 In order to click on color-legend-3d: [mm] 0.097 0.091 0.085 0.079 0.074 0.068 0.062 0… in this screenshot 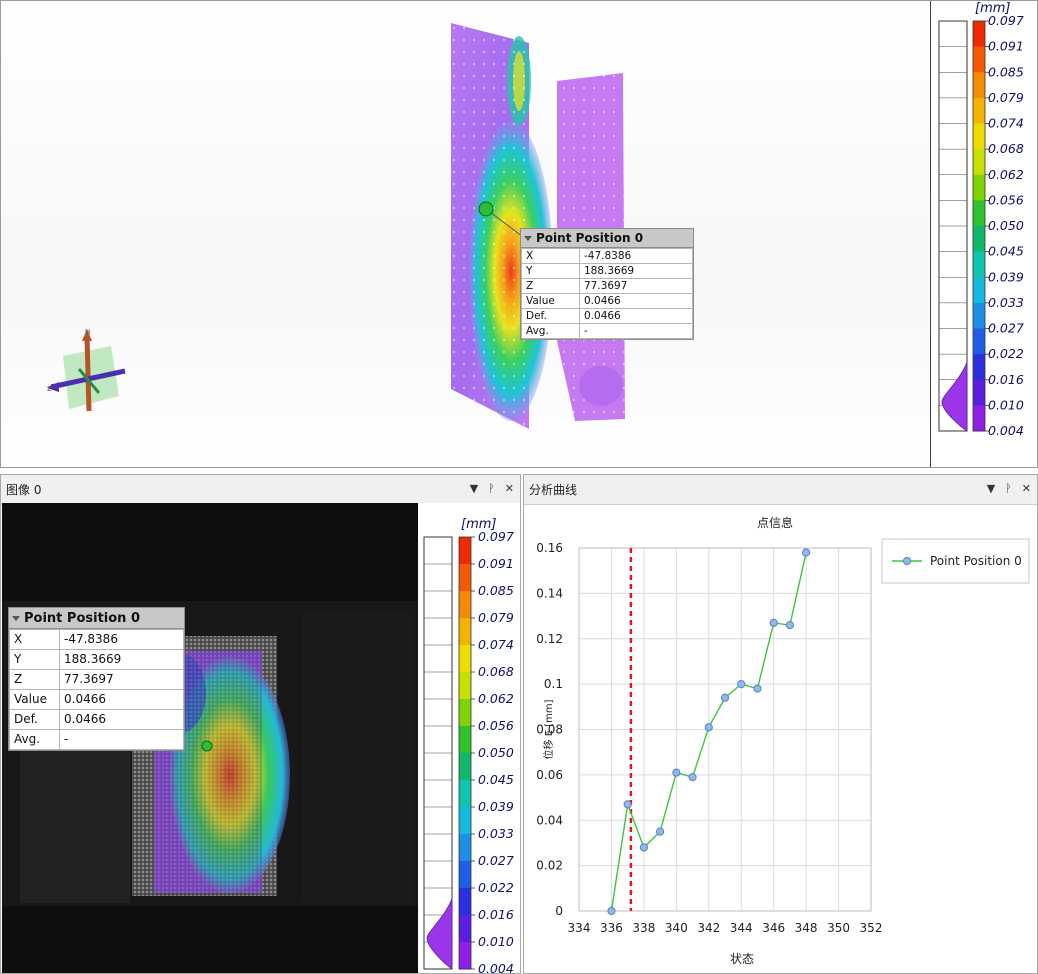, I will do `click(983, 234)`.